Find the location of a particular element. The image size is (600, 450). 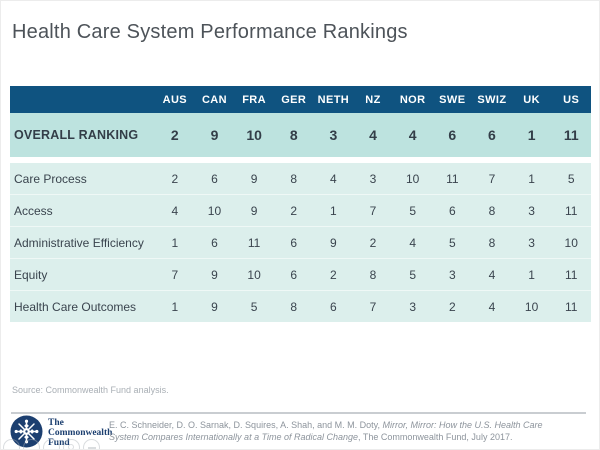

rank-value-neth: 6 is located at coordinates (333, 306).